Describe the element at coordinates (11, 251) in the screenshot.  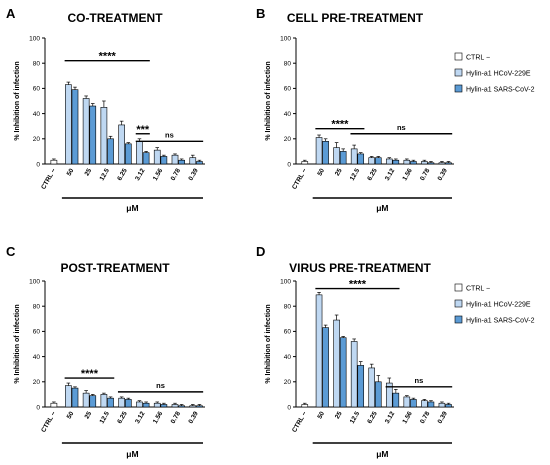
I see `panel-letter: C` at that location.